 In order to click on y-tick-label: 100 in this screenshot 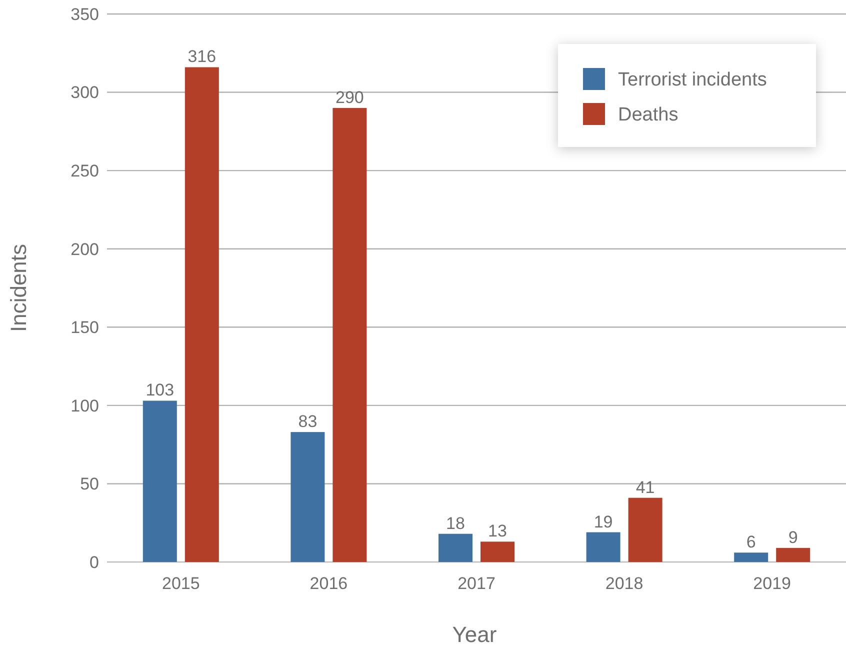, I will do `click(84, 406)`.